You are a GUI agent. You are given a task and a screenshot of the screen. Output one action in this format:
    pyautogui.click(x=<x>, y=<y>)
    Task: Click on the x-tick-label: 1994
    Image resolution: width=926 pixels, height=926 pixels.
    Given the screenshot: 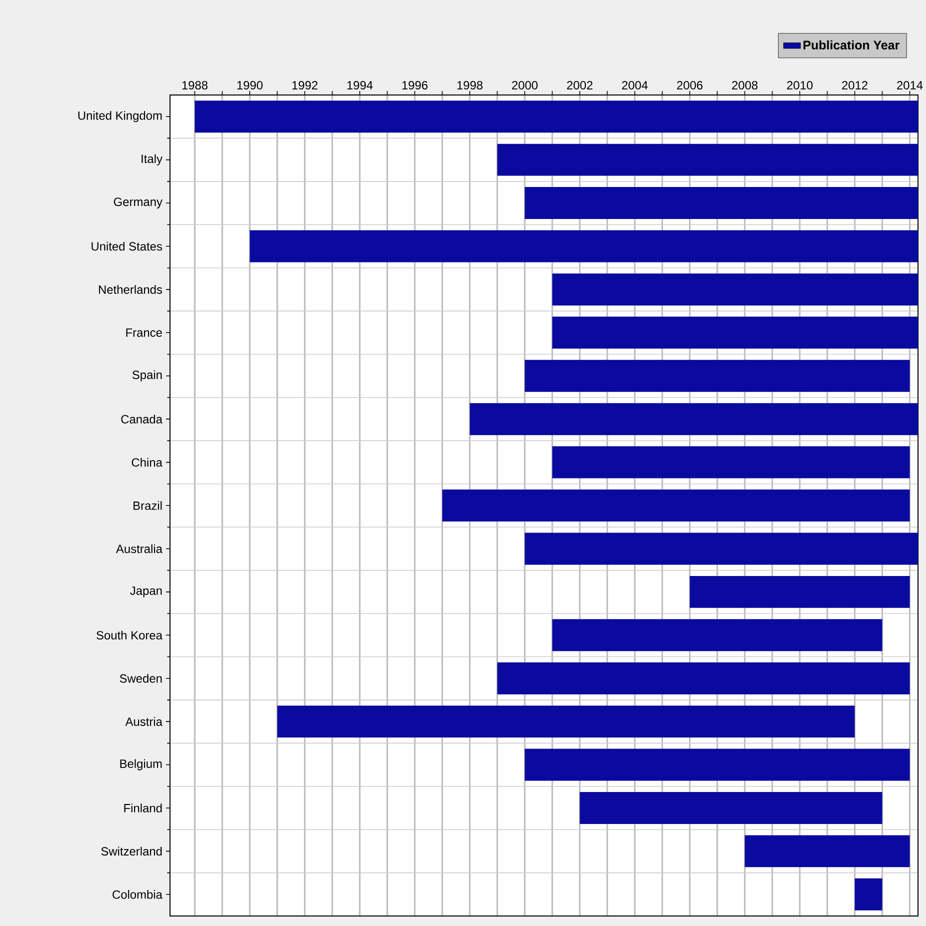 What is the action you would take?
    pyautogui.click(x=360, y=85)
    